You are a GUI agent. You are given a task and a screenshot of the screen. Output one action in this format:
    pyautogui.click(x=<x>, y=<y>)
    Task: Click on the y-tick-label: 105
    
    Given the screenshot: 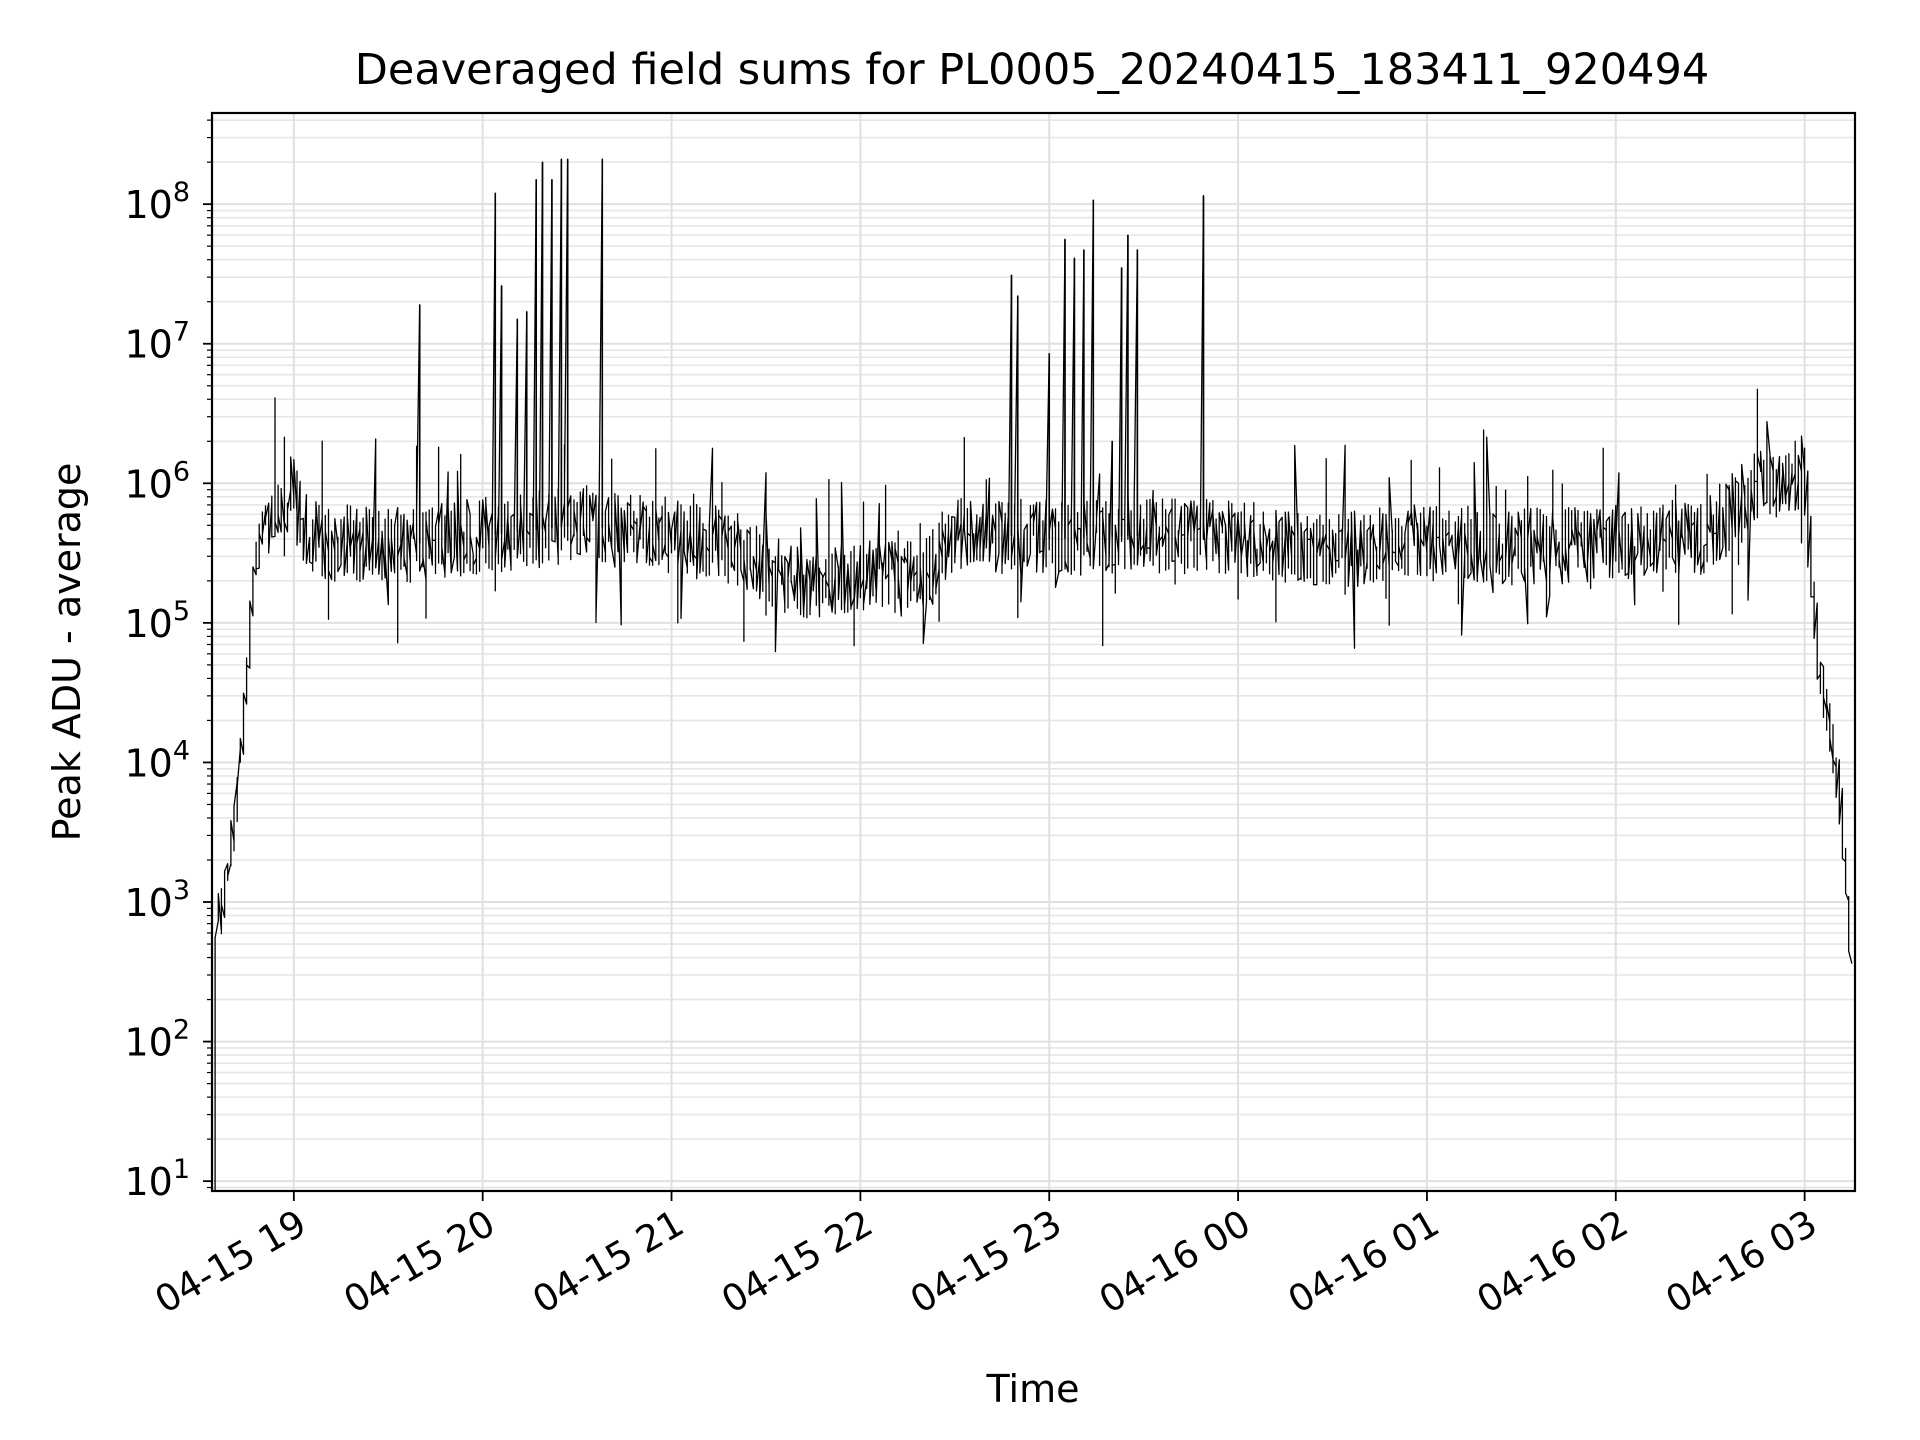 What is the action you would take?
    pyautogui.click(x=157, y=621)
    